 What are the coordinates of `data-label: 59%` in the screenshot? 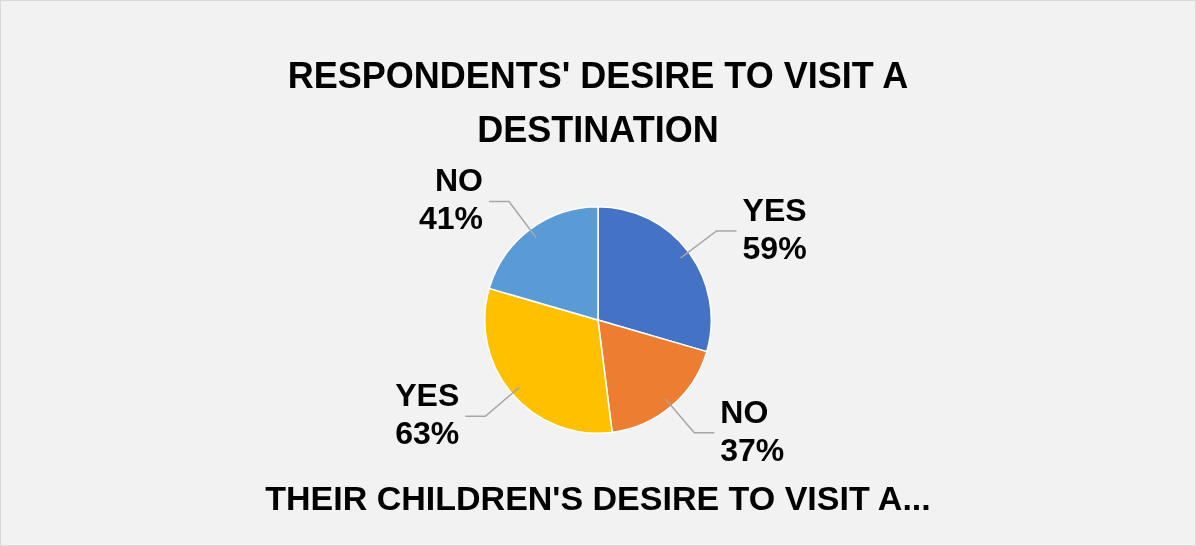 It's located at (774, 247).